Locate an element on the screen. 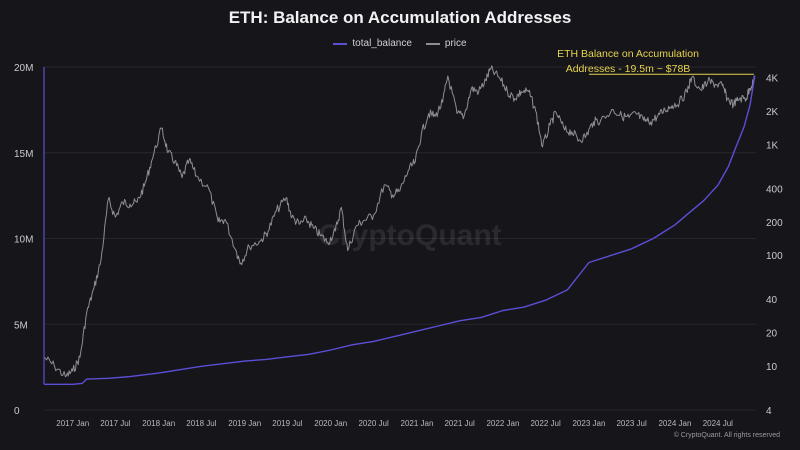  x-tick-label: 2022 Jul is located at coordinates (545, 423).